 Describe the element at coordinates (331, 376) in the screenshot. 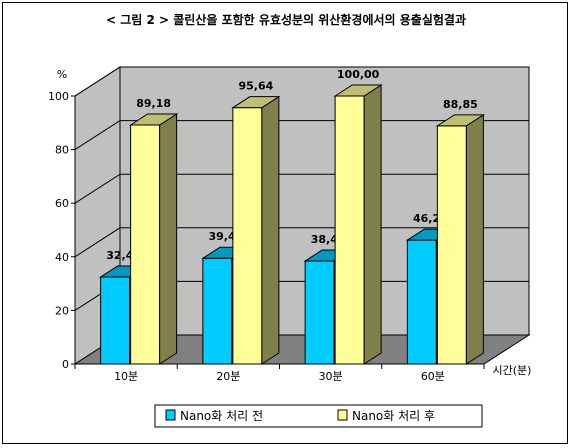

I see `x-tick-label: 30분` at that location.